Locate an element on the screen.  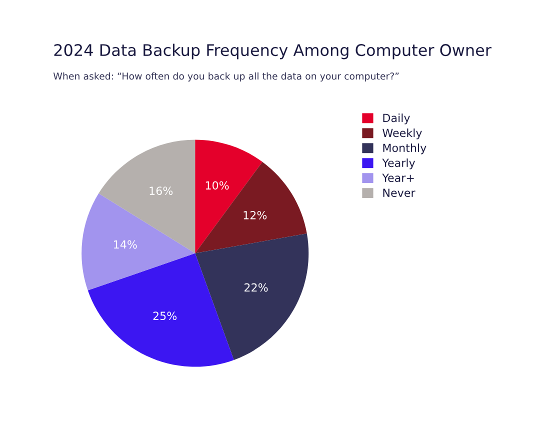
data-label: 22% is located at coordinates (256, 287).